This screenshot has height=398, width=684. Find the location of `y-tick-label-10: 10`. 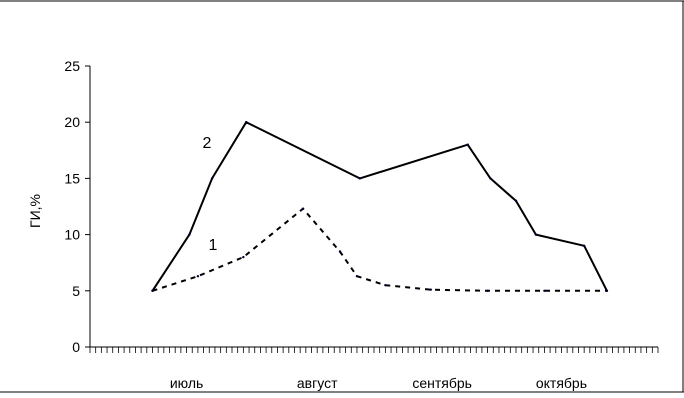

y-tick-label-10: 10 is located at coordinates (72, 235).